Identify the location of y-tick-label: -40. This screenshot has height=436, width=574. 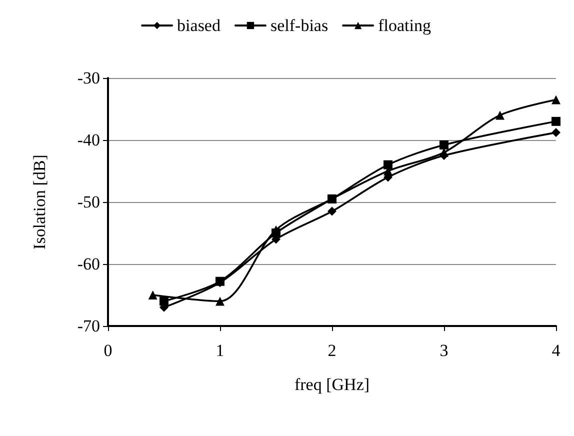
(88, 140).